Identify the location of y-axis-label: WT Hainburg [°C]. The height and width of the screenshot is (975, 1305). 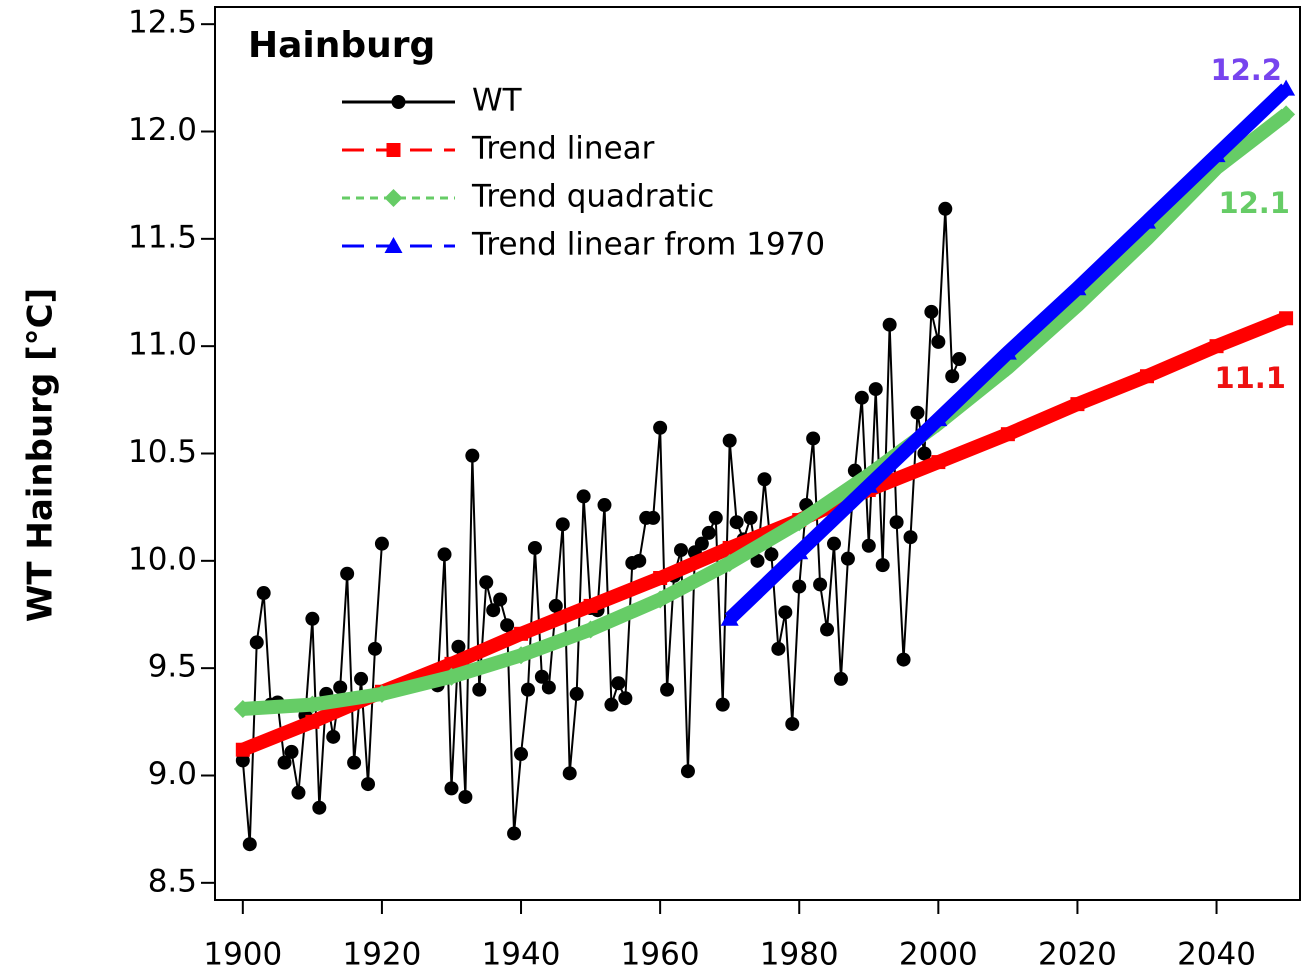
(41, 455).